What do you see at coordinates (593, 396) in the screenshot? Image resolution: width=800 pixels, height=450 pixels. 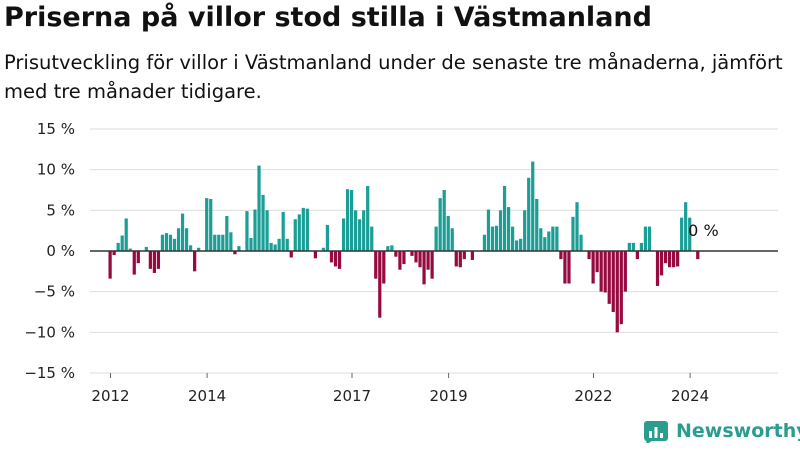 I see `x-tick-label: 2022` at bounding box center [593, 396].